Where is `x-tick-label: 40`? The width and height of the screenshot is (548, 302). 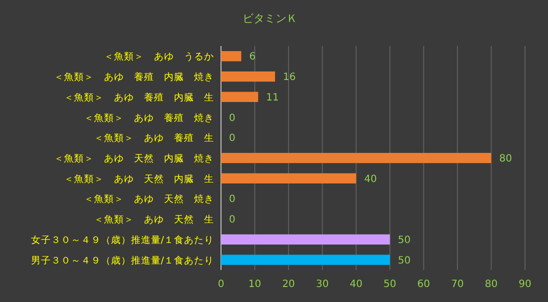
x-tick-label: 40 is located at coordinates (356, 284).